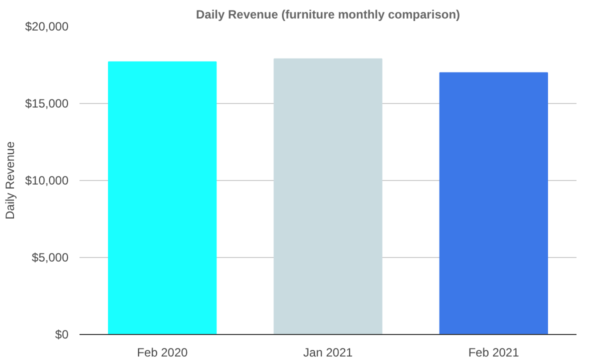  Describe the element at coordinates (10, 180) in the screenshot. I see `y-axis-title: Daily Revenue` at that location.